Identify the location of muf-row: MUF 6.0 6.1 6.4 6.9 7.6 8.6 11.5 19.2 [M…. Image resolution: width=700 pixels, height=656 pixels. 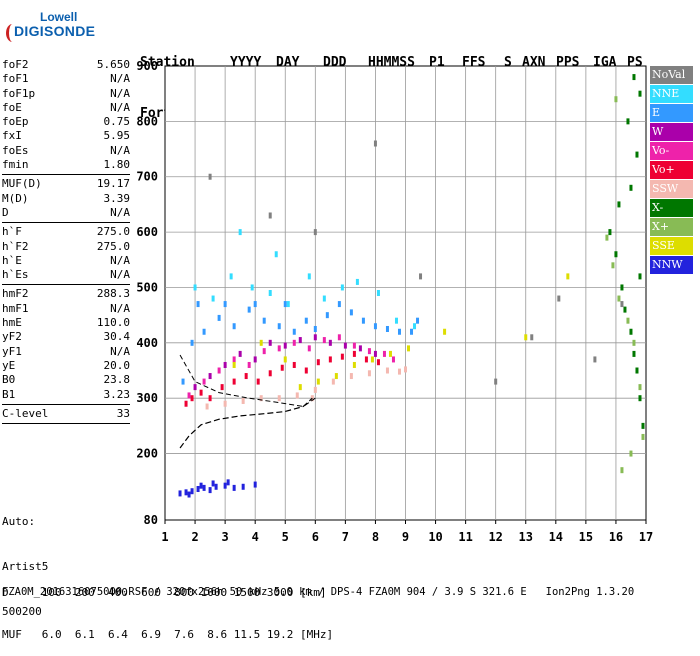
(168, 634).